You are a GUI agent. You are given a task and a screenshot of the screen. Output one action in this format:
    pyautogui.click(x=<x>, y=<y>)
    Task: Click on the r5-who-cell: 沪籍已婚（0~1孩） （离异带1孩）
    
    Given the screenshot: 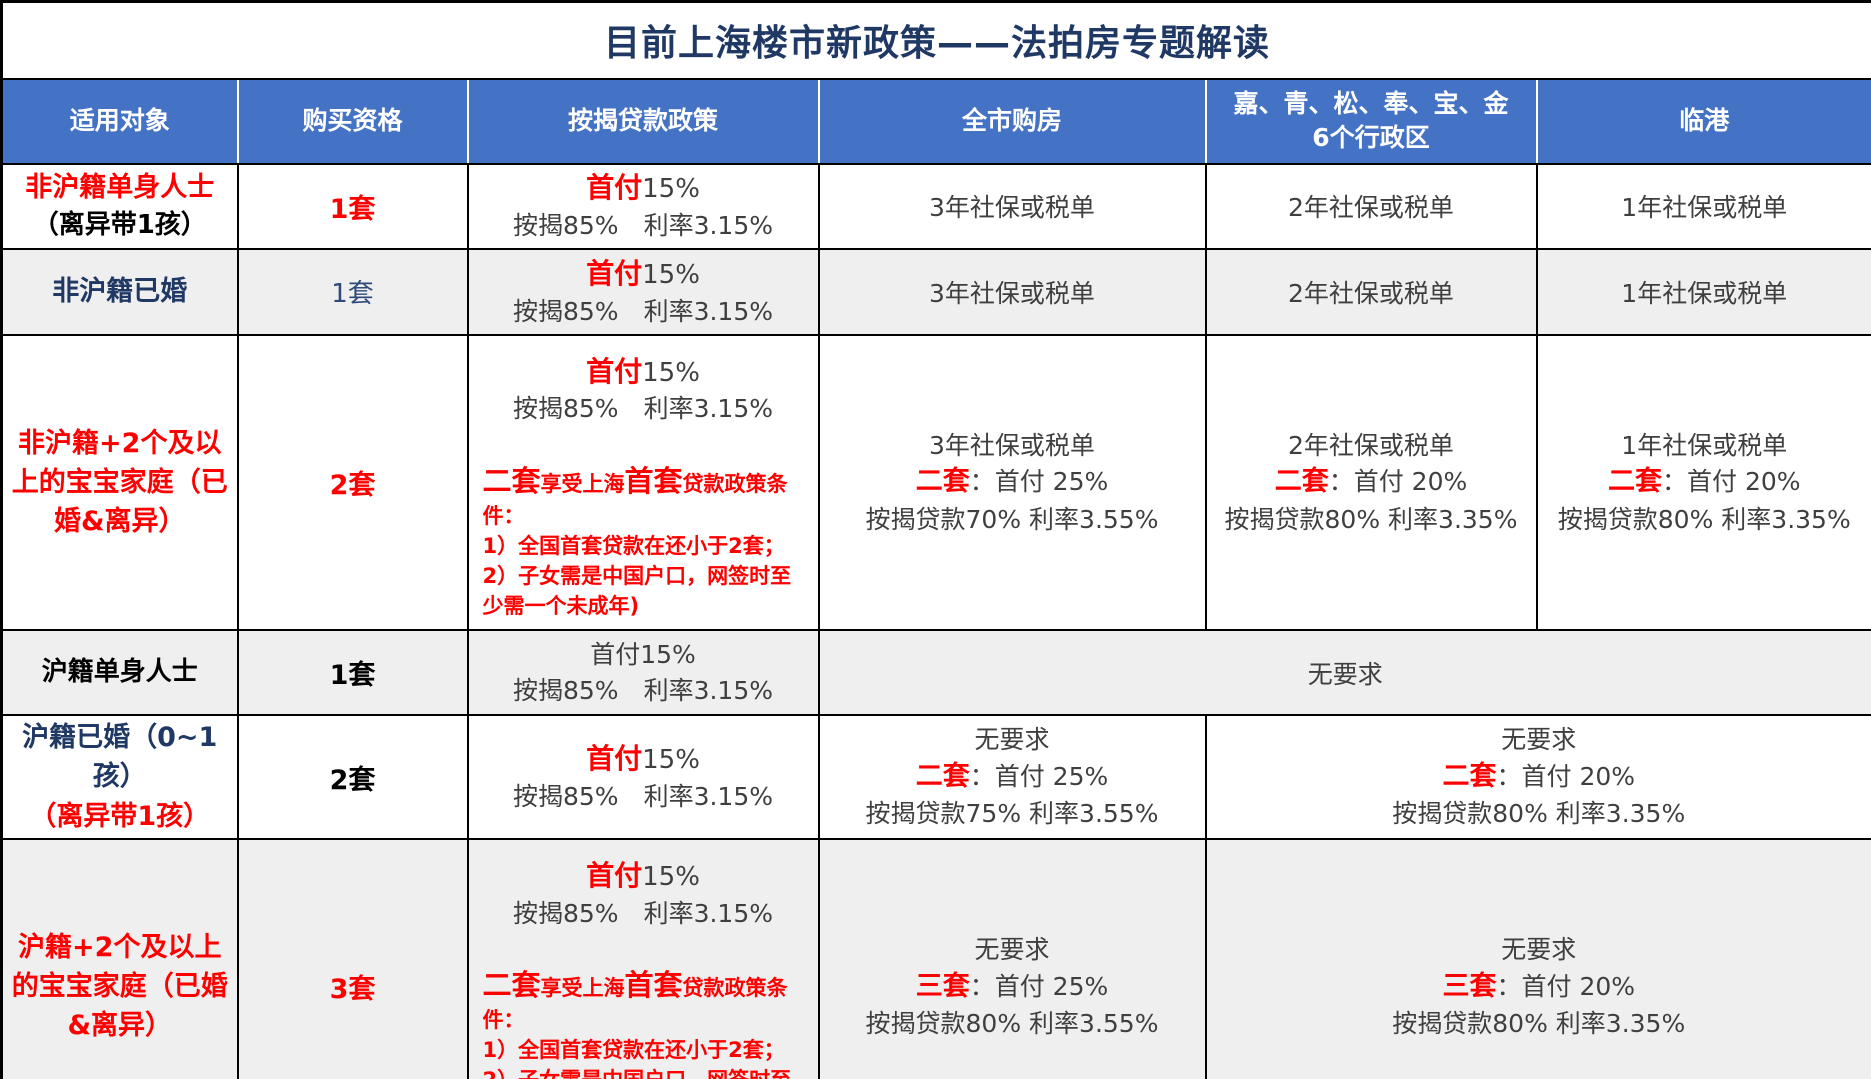 What is the action you would take?
    pyautogui.click(x=119, y=777)
    